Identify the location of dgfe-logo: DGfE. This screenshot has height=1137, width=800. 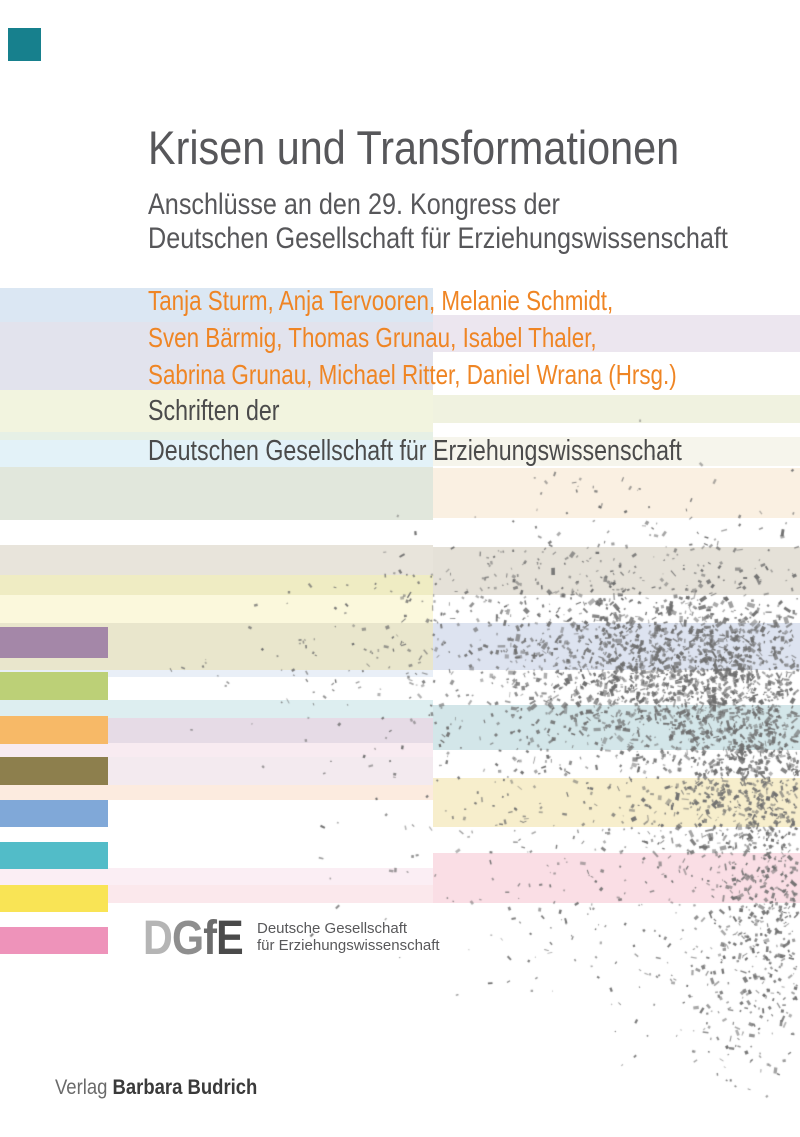
(193, 939).